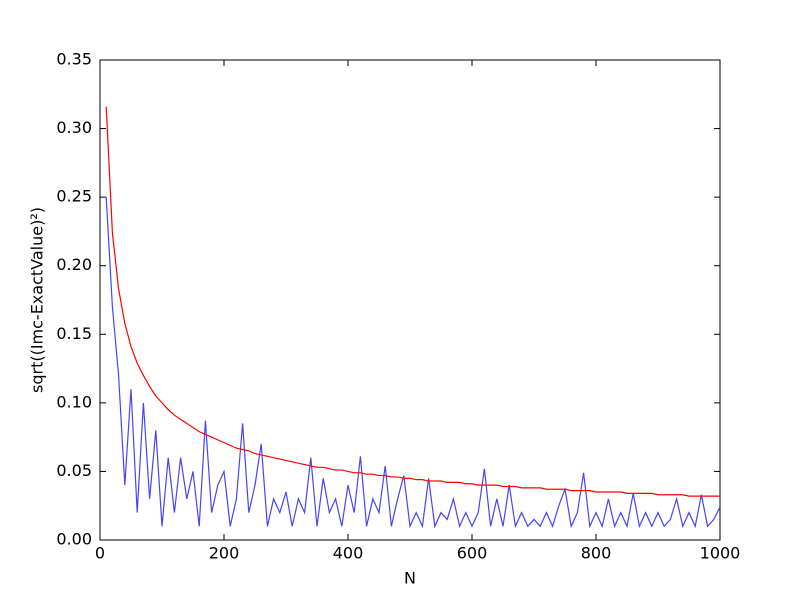 The width and height of the screenshot is (800, 600). What do you see at coordinates (720, 553) in the screenshot?
I see `x-tick-label: 1000` at bounding box center [720, 553].